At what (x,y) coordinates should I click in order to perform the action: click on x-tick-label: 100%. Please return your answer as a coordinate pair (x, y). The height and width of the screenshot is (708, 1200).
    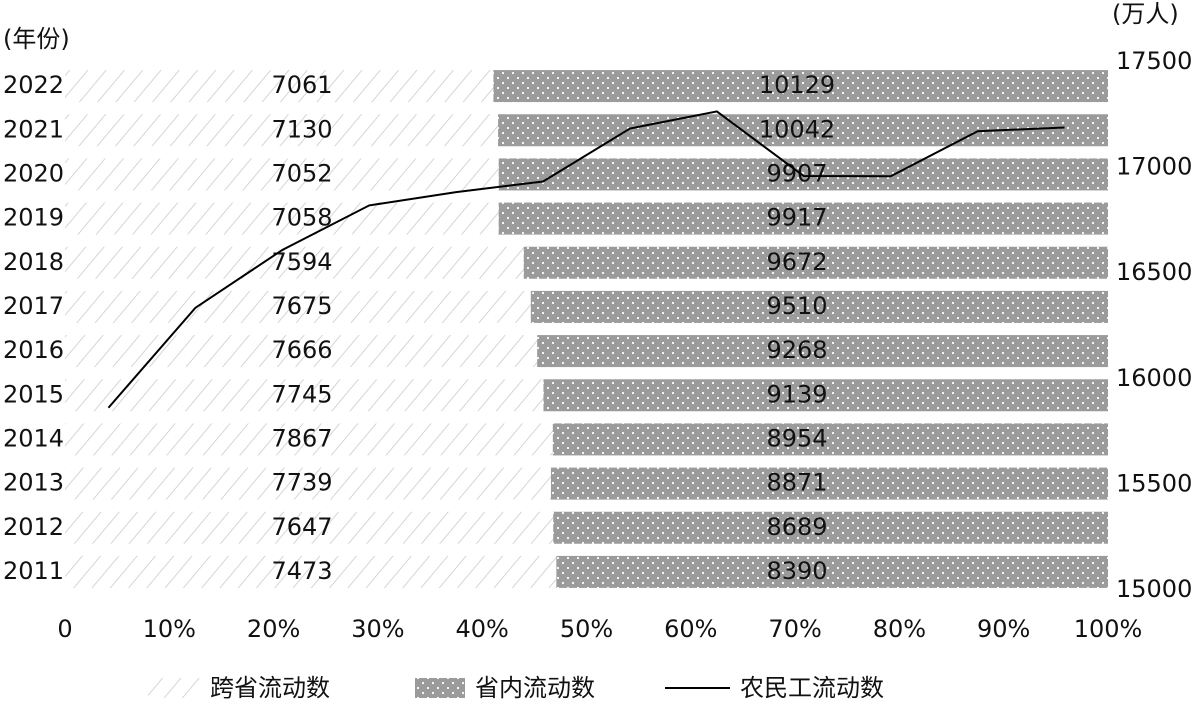
    Looking at the image, I should click on (1108, 629).